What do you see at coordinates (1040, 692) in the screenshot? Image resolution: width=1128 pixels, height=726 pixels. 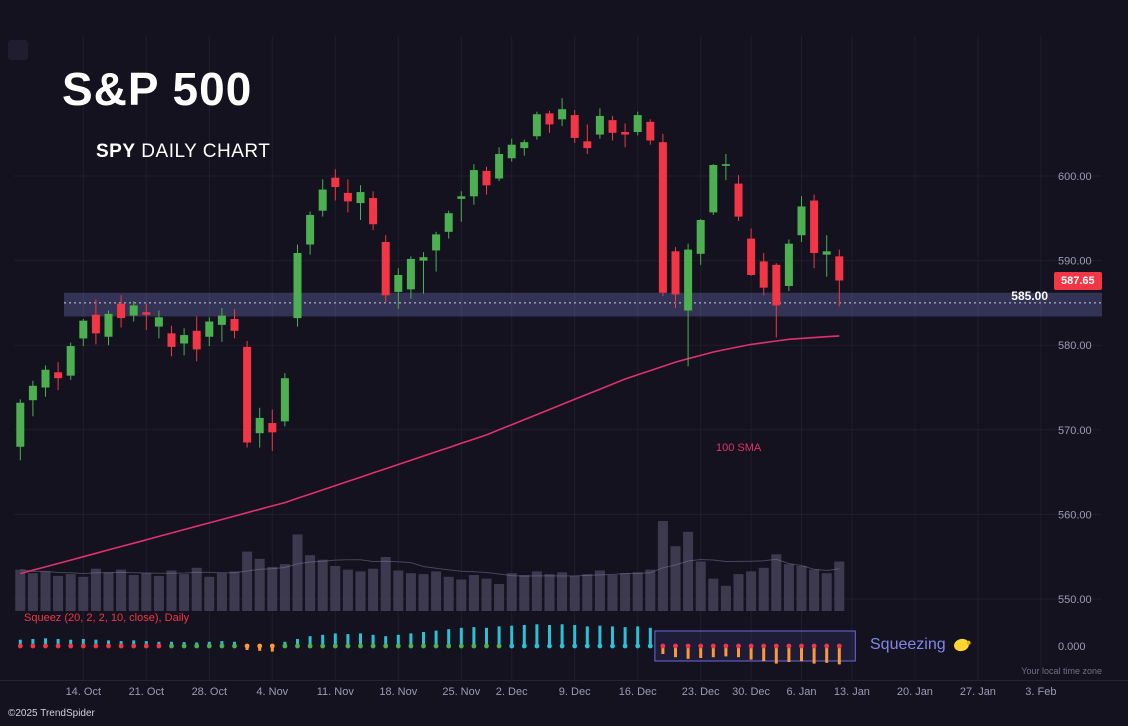 I see `x-axis-tick-label: 3. Feb` at bounding box center [1040, 692].